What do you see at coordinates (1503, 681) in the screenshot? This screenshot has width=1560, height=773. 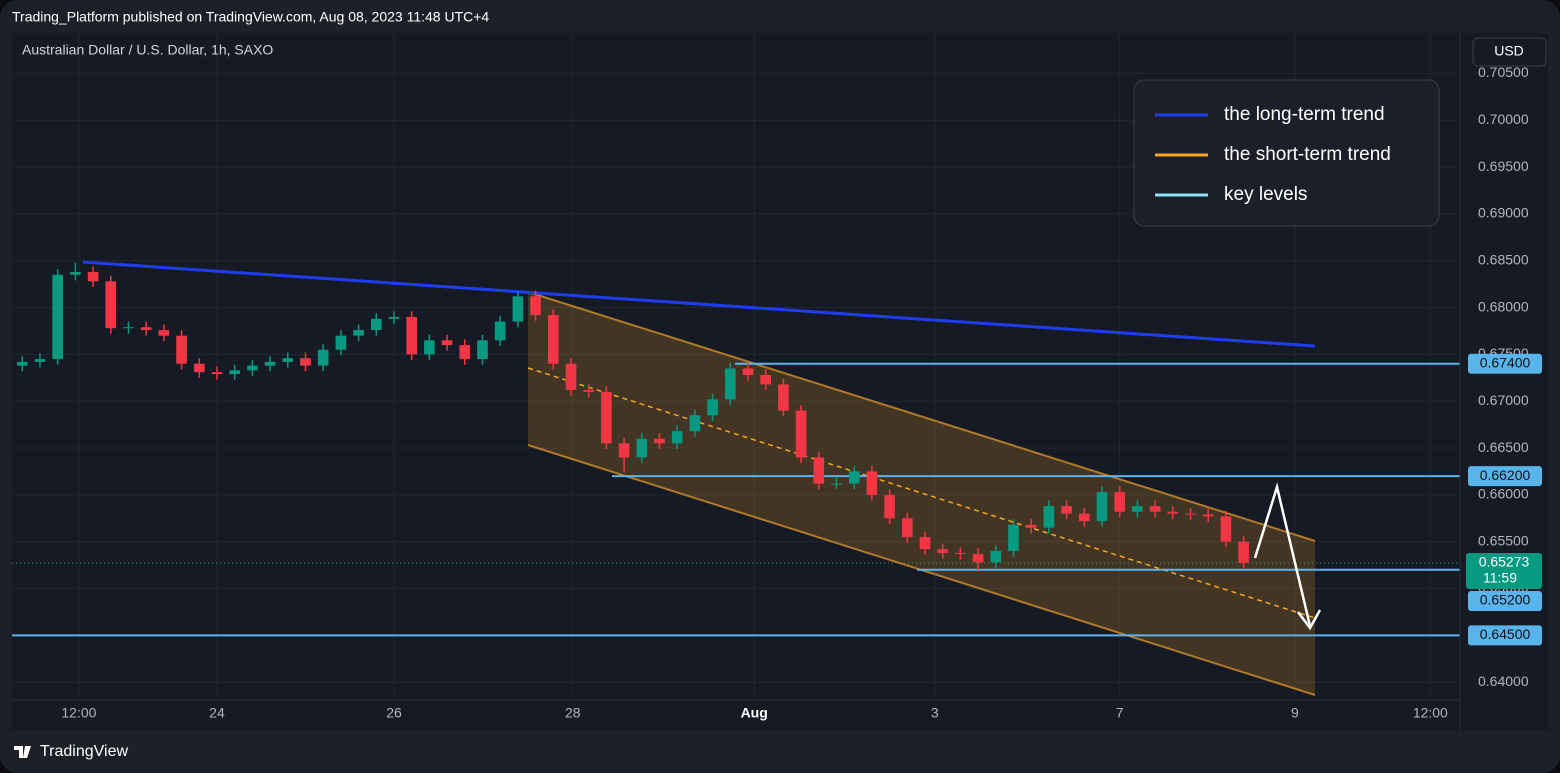 I see `y-tick-label: 0.64000` at bounding box center [1503, 681].